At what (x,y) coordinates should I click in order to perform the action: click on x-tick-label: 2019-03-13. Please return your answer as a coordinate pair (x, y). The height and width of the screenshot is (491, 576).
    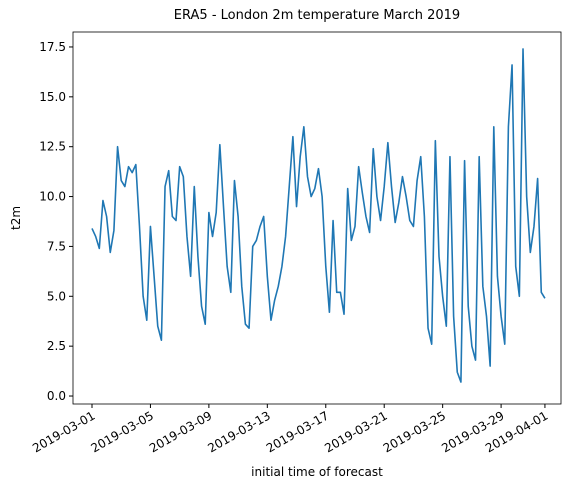
    Looking at the image, I should click on (238, 431).